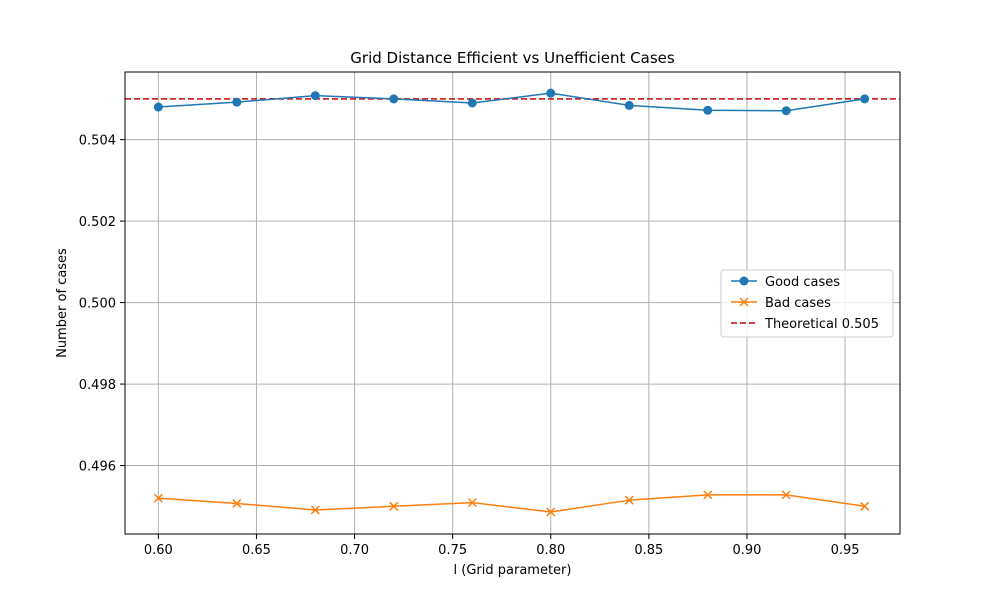 The height and width of the screenshot is (600, 1000). What do you see at coordinates (452, 550) in the screenshot?
I see `x-tick-label: 0.75` at bounding box center [452, 550].